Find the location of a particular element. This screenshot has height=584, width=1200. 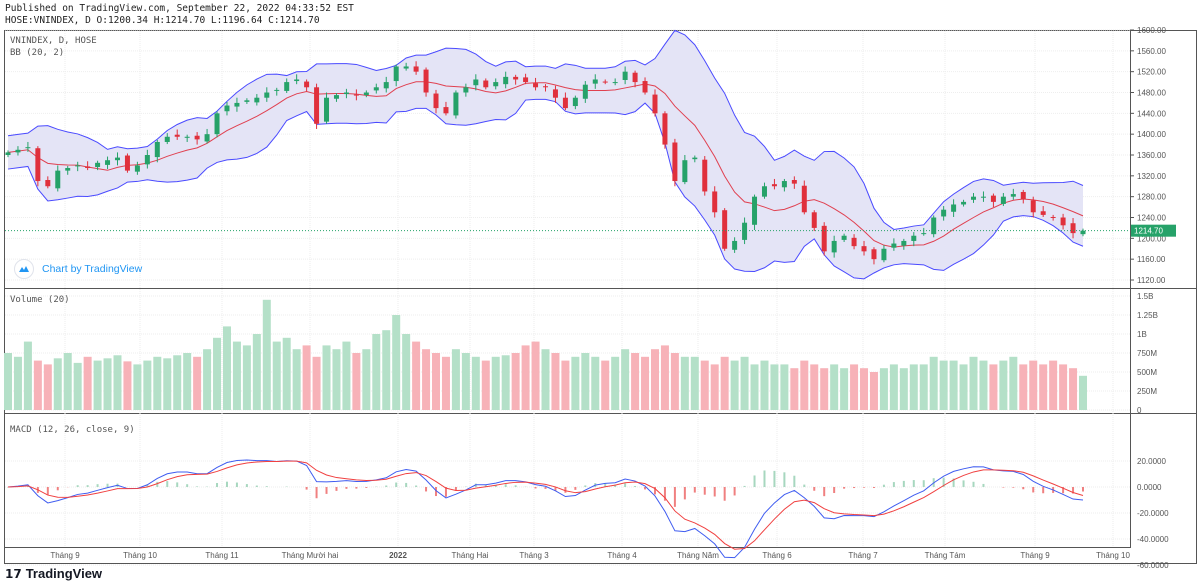

price-tick-label: 1320.00 is located at coordinates (1151, 176).